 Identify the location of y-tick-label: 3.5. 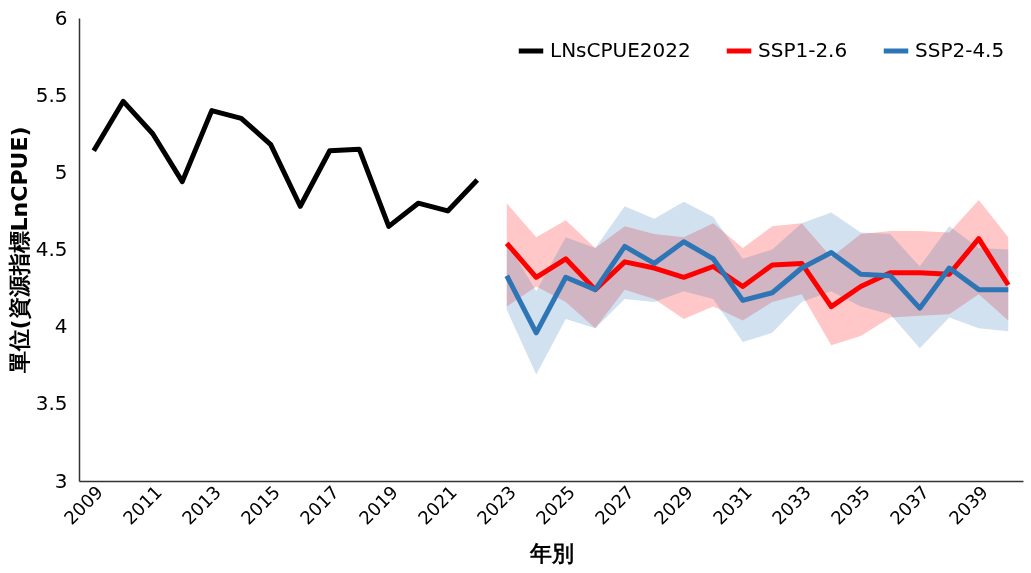
(51, 403).